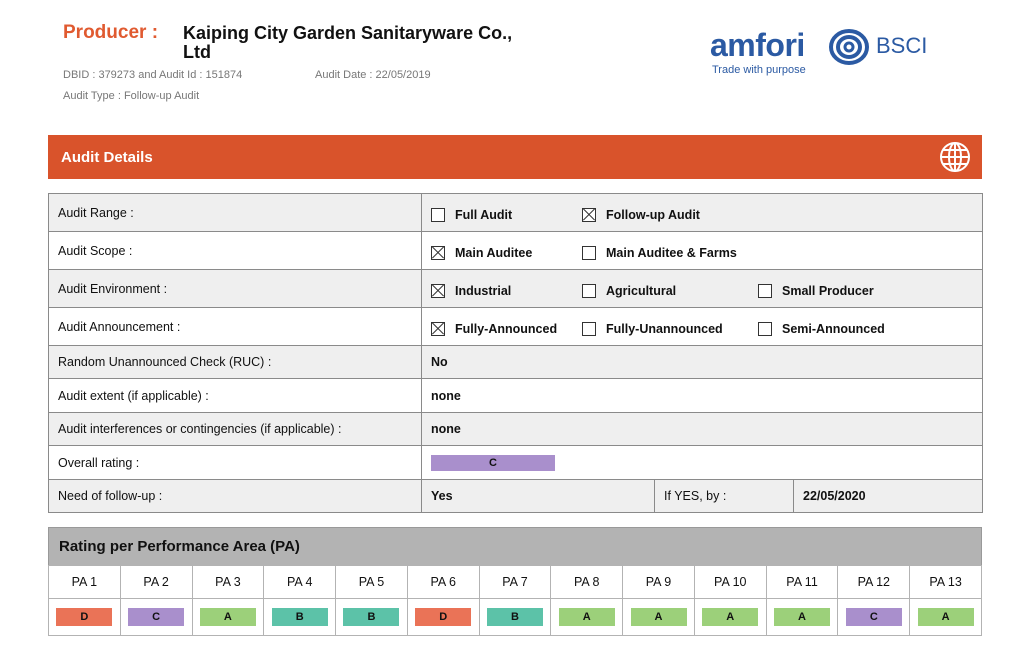 The height and width of the screenshot is (661, 1024). Describe the element at coordinates (653, 214) in the screenshot. I see `option-label: Follow-up Audit` at that location.